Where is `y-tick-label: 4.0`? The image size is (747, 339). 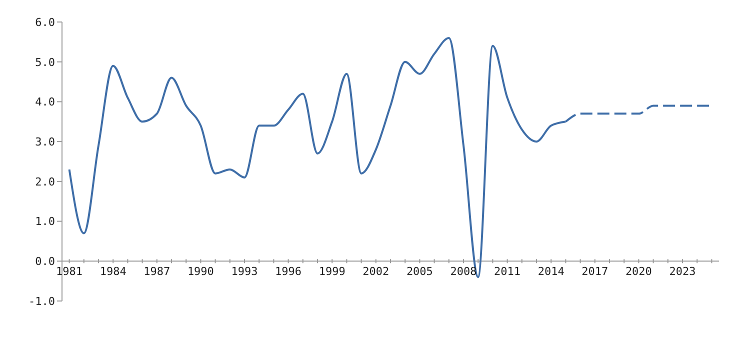 y-tick-label: 4.0 is located at coordinates (45, 102).